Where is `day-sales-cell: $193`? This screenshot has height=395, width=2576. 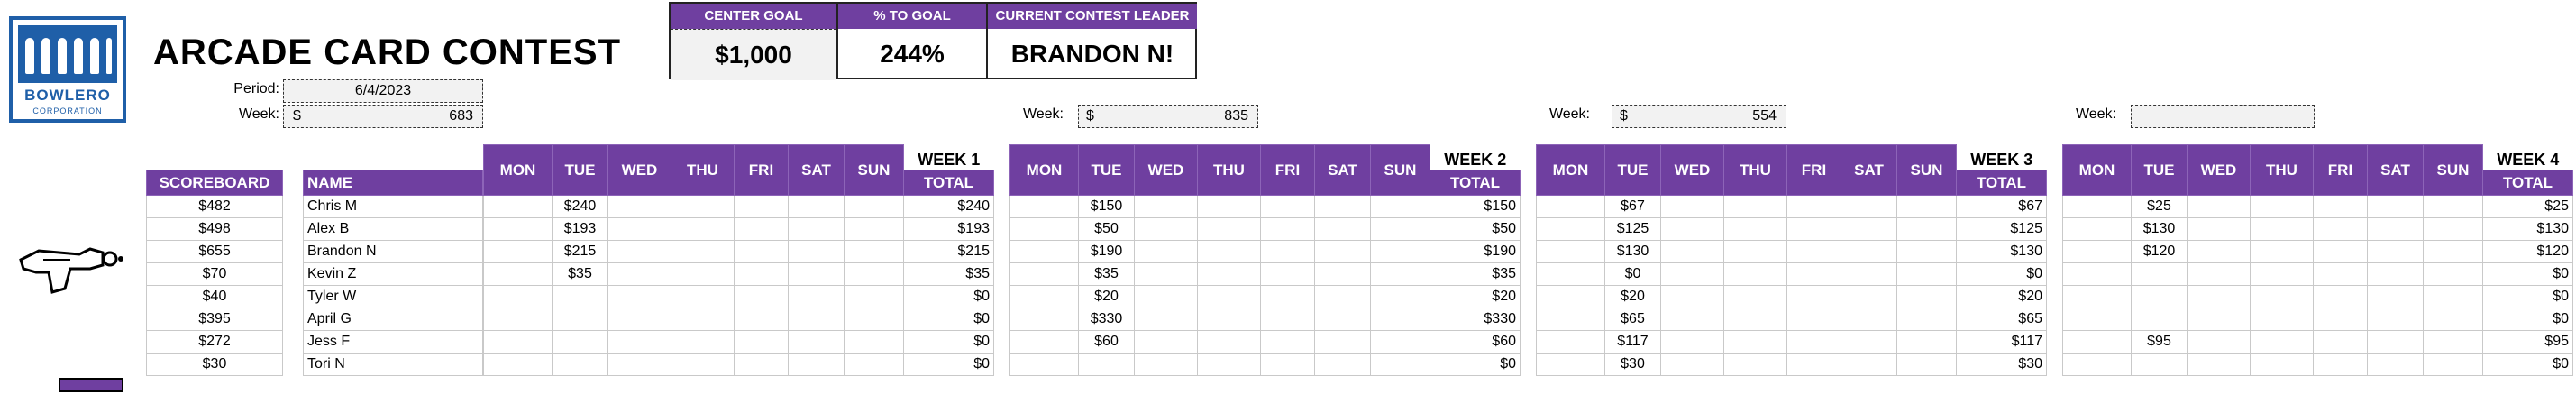 day-sales-cell: $193 is located at coordinates (580, 229).